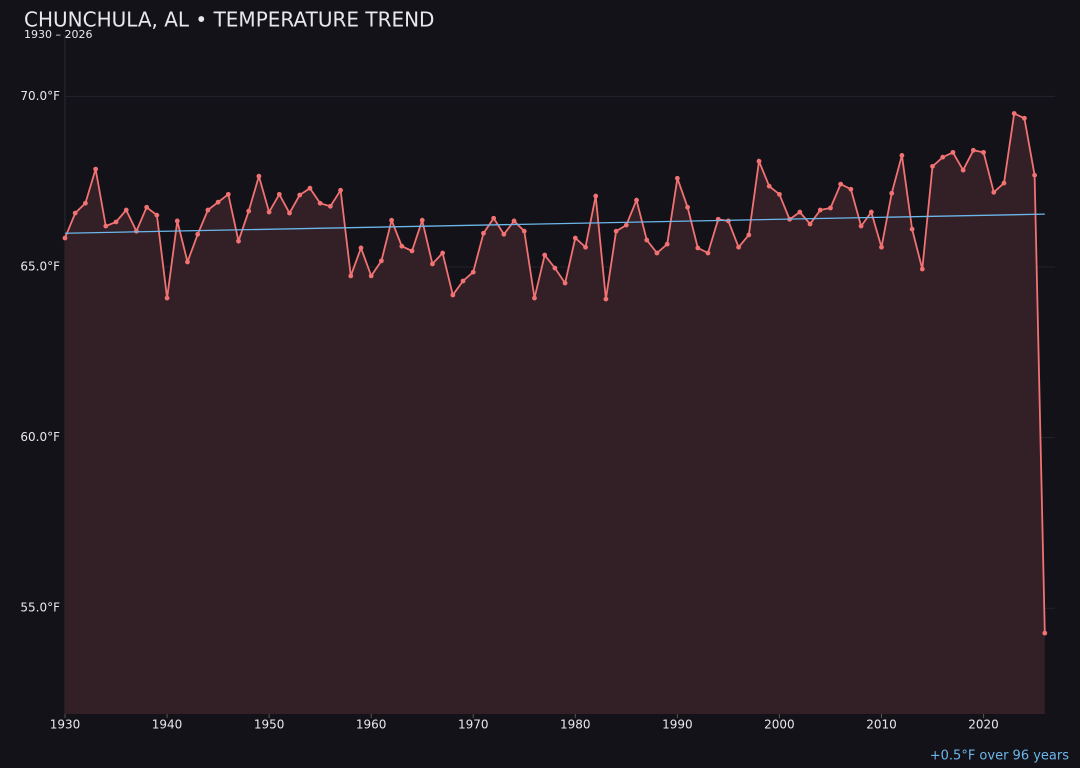 The image size is (1080, 768). What do you see at coordinates (40, 267) in the screenshot?
I see `y-tick-label: 65.0°F` at bounding box center [40, 267].